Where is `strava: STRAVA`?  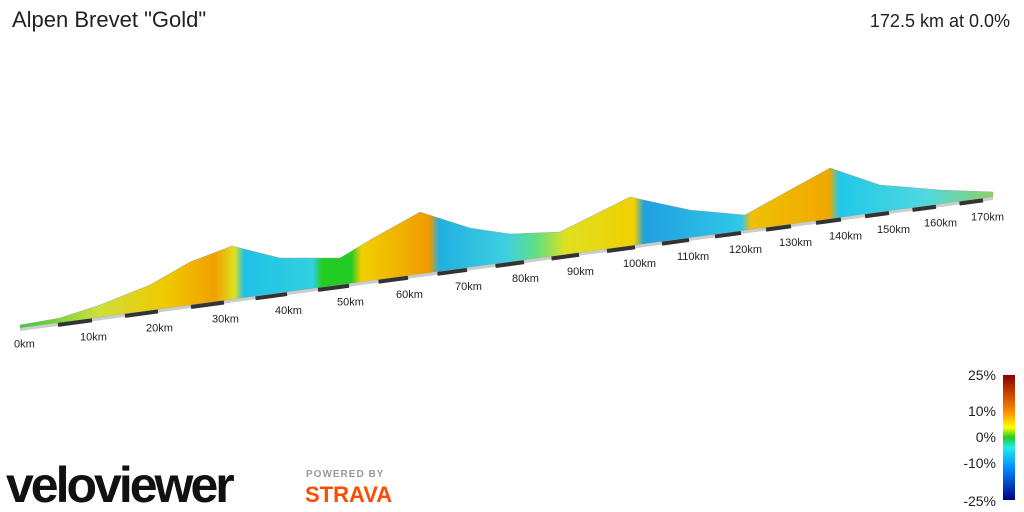
strava: STRAVA is located at coordinates (348, 494).